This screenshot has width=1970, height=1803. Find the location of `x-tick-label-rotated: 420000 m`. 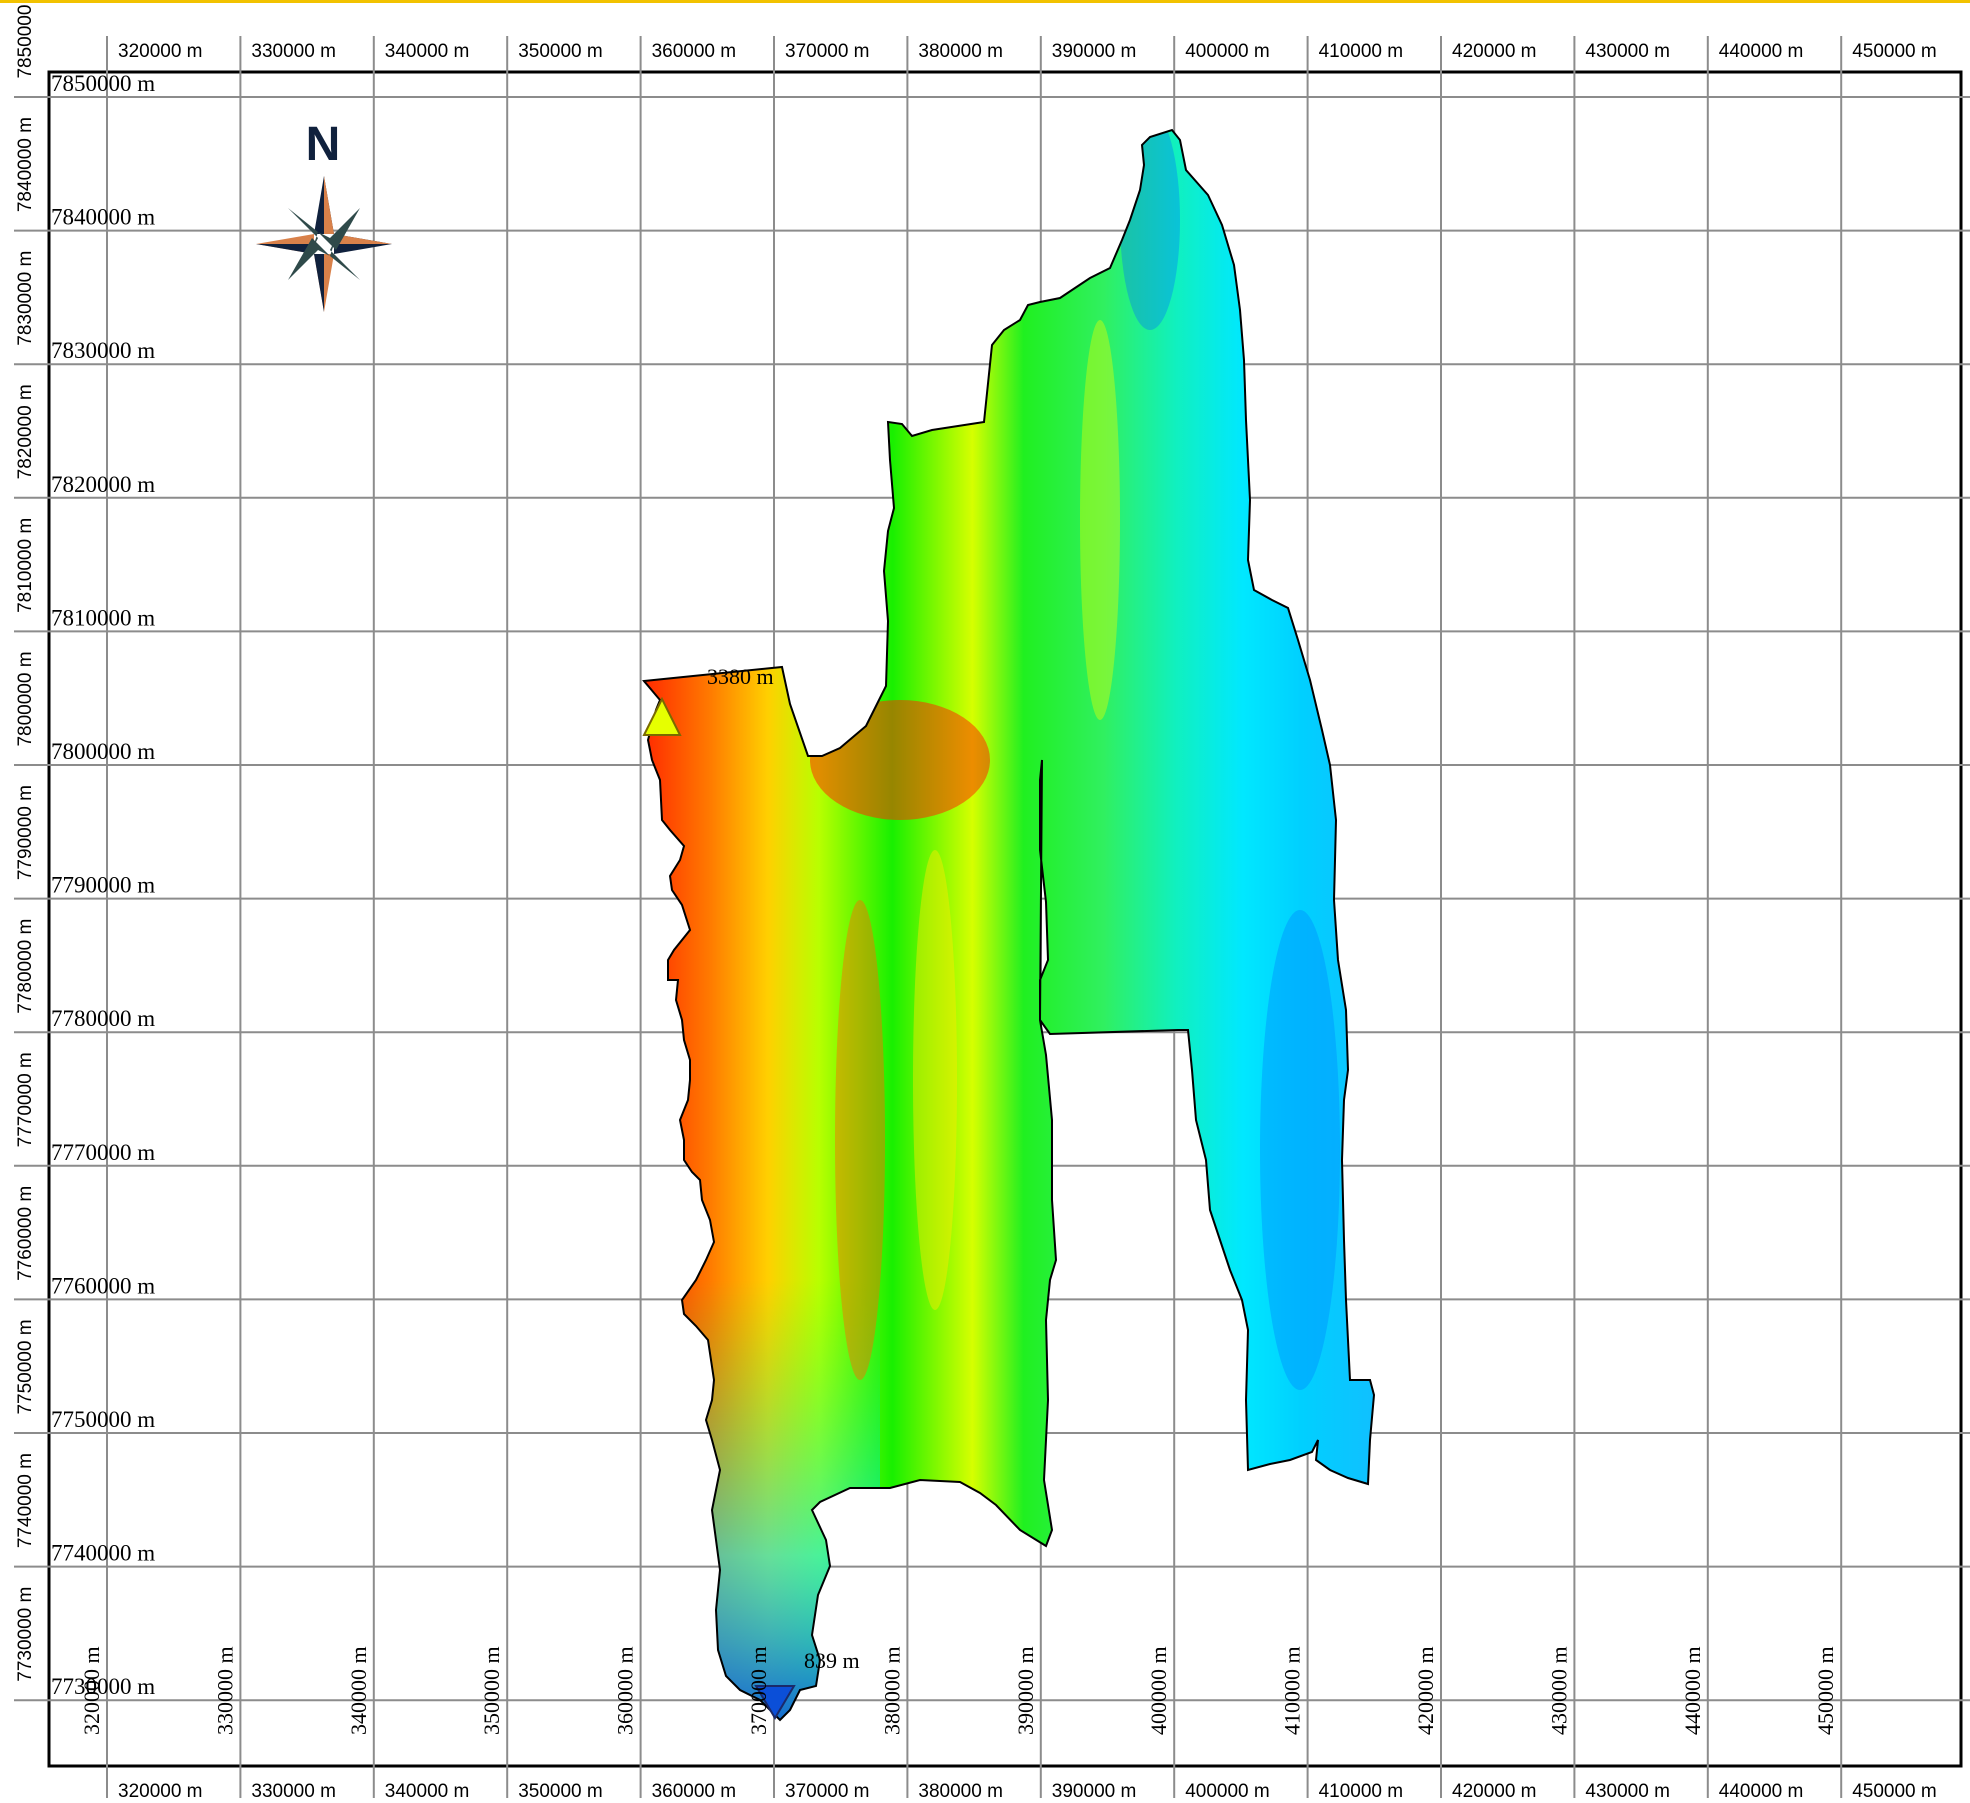

x-tick-label-rotated: 420000 m is located at coordinates (1425, 1690).